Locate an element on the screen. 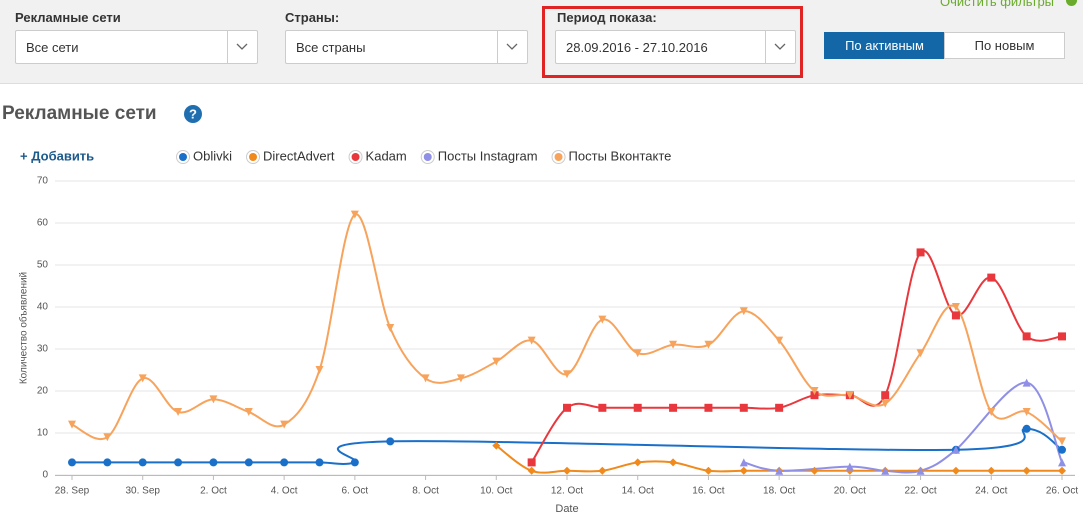 The width and height of the screenshot is (1083, 516). y-axis-title: Количество объявлений is located at coordinates (24, 328).